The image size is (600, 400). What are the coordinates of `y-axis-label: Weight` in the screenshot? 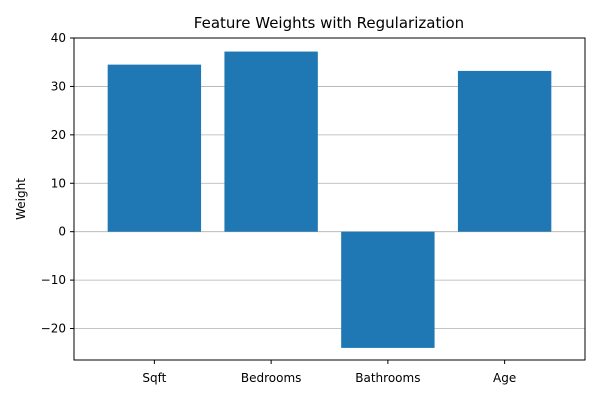 It's located at (21, 199).